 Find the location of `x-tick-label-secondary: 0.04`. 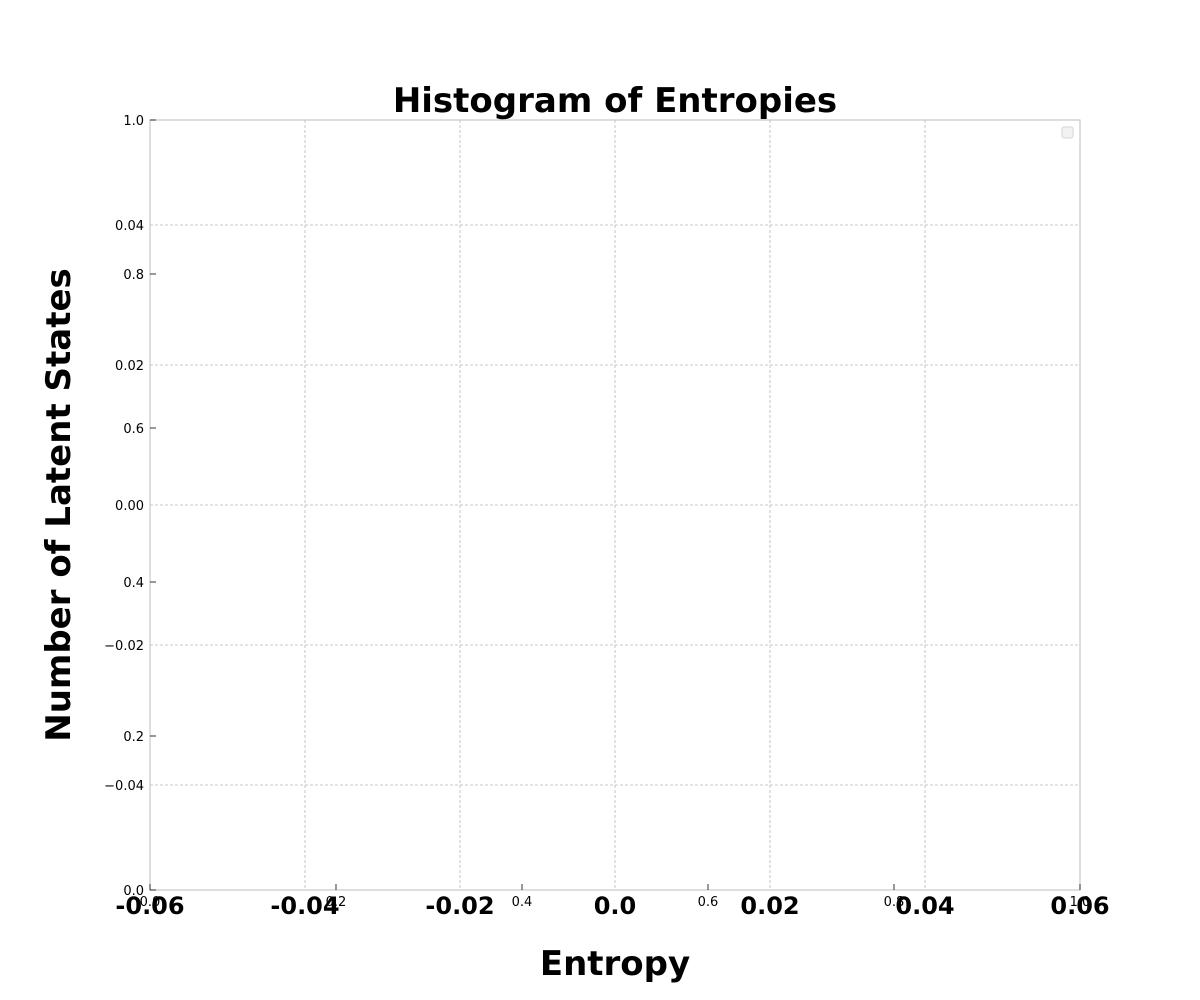

x-tick-label-secondary: 0.04 is located at coordinates (924, 906).